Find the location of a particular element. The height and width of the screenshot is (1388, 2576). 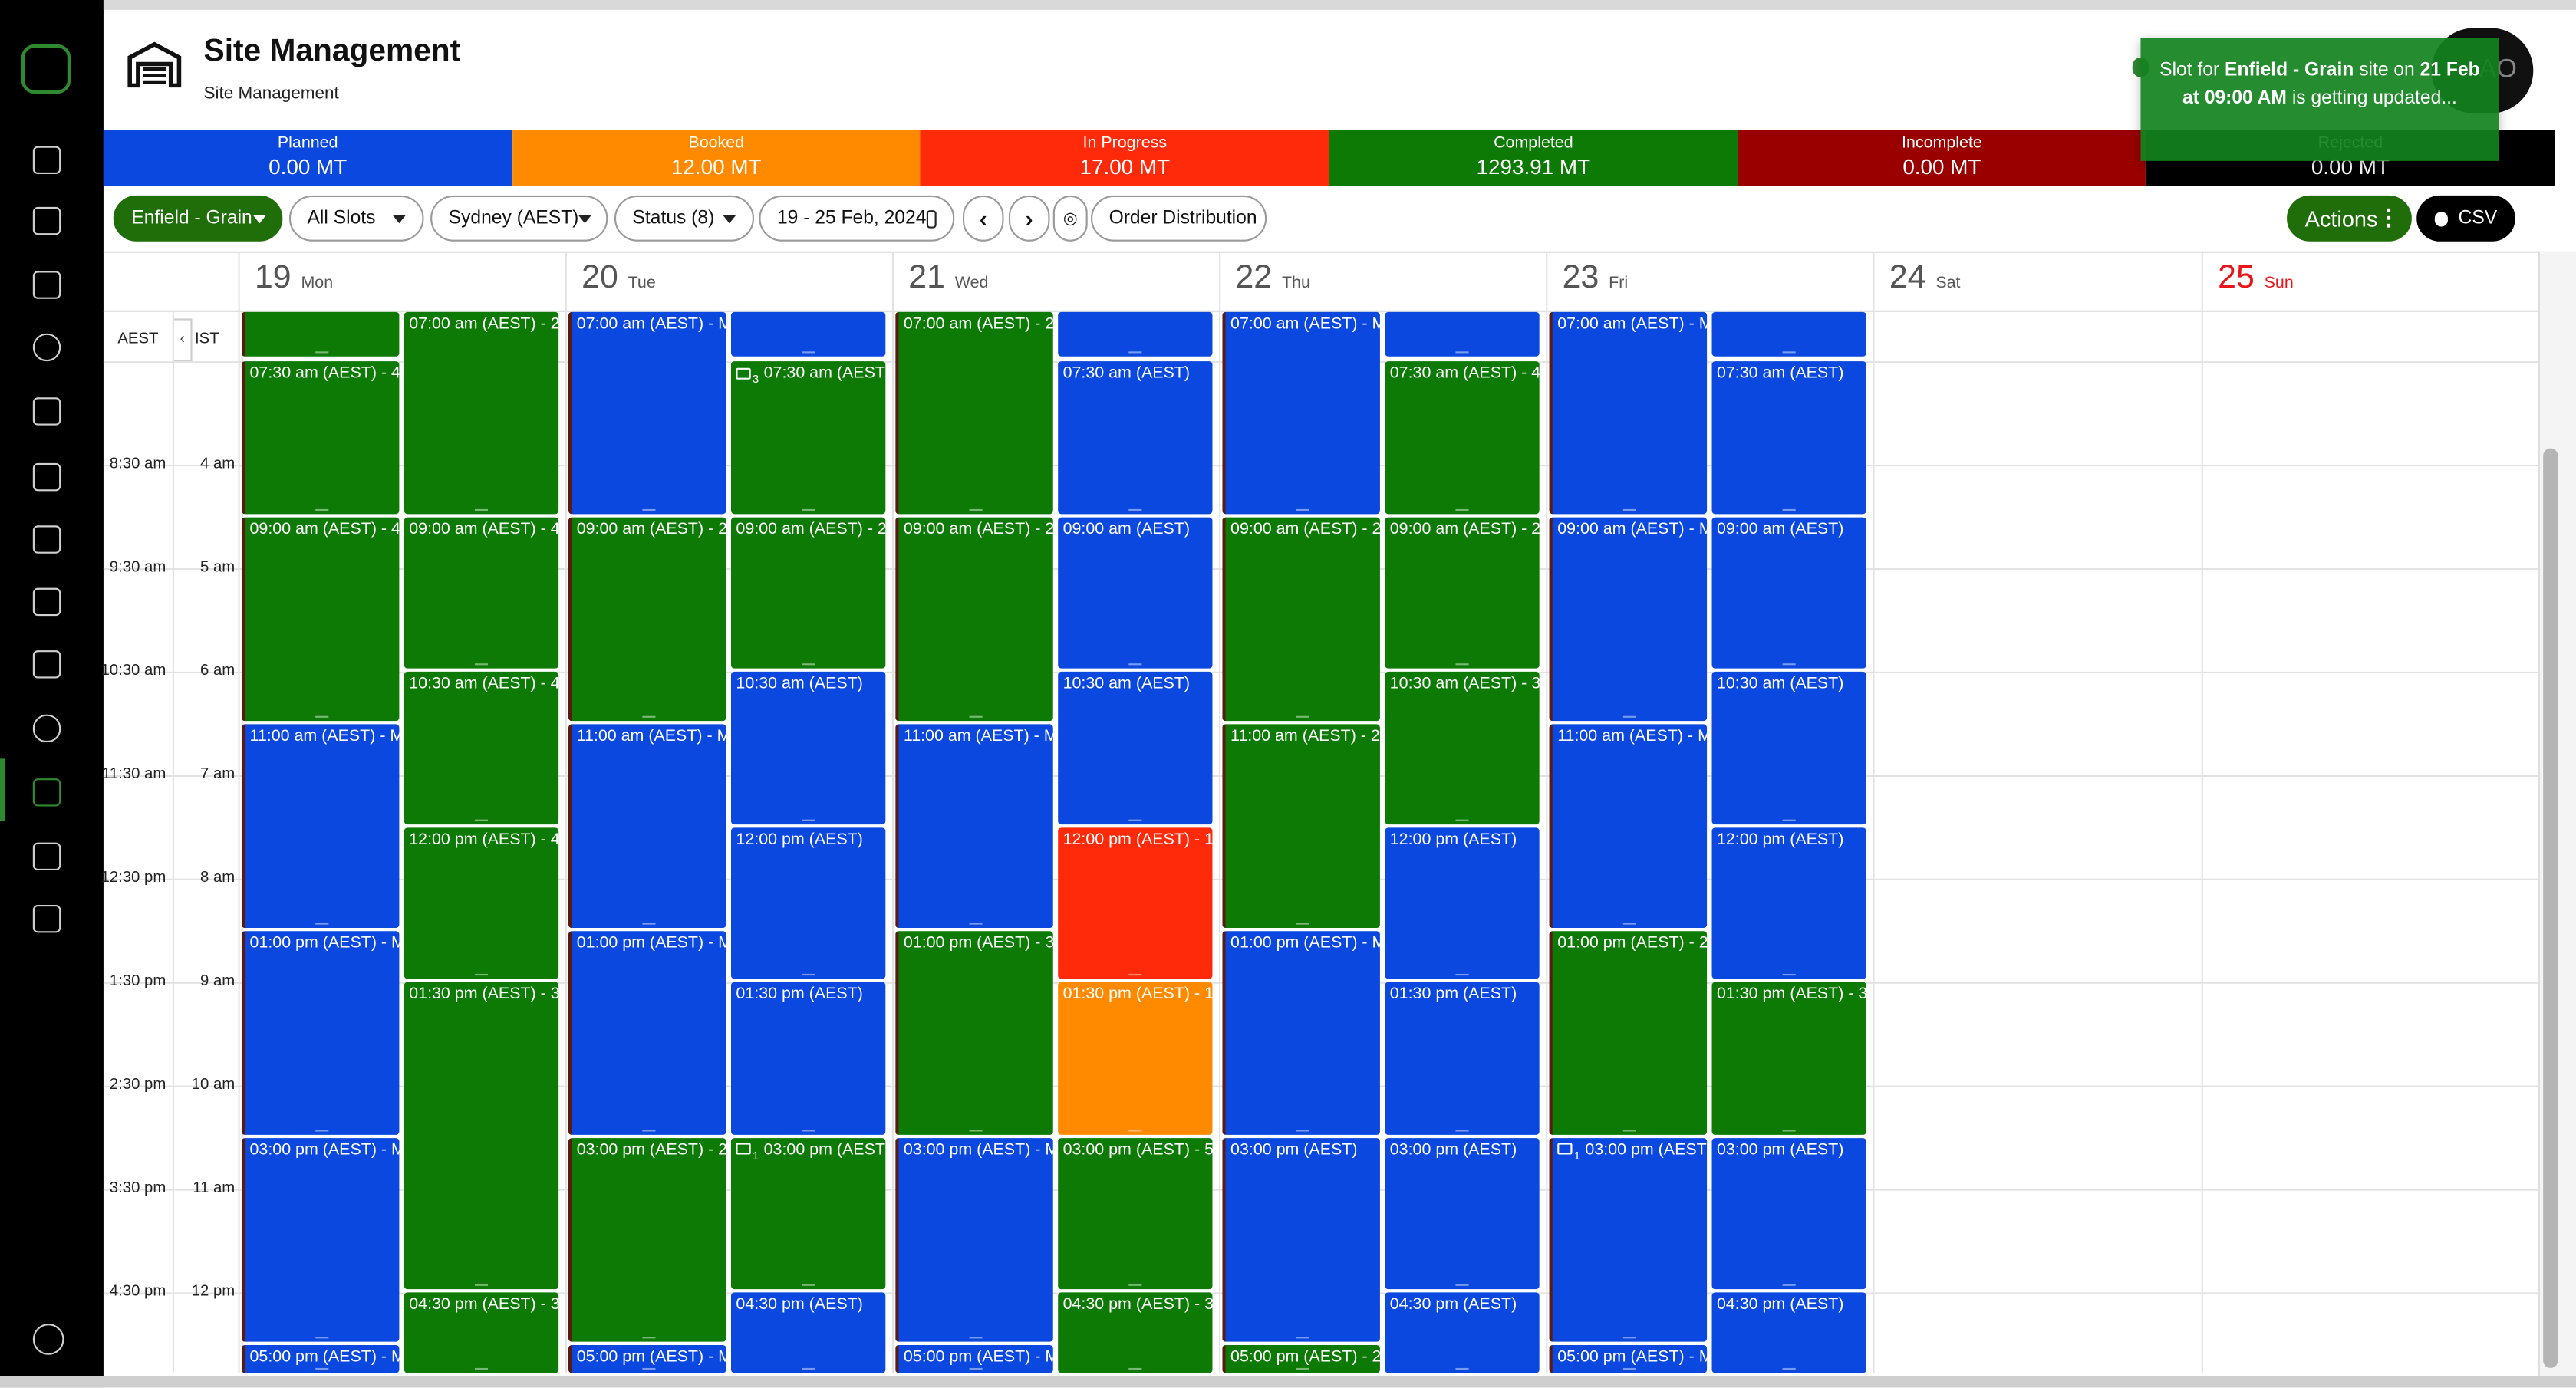

slot-filter: All Slots is located at coordinates (356, 218).